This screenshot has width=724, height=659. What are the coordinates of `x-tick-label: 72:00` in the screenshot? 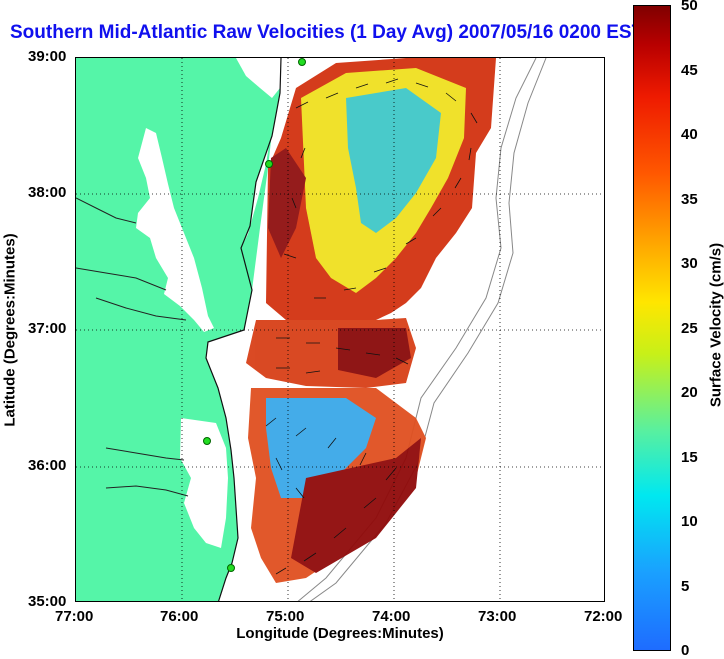 It's located at (603, 616).